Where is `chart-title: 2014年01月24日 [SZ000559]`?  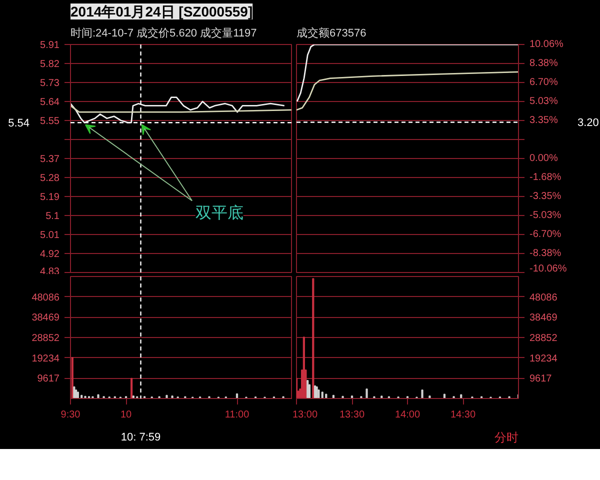 chart-title: 2014年01月24日 [SZ000559] is located at coordinates (161, 12).